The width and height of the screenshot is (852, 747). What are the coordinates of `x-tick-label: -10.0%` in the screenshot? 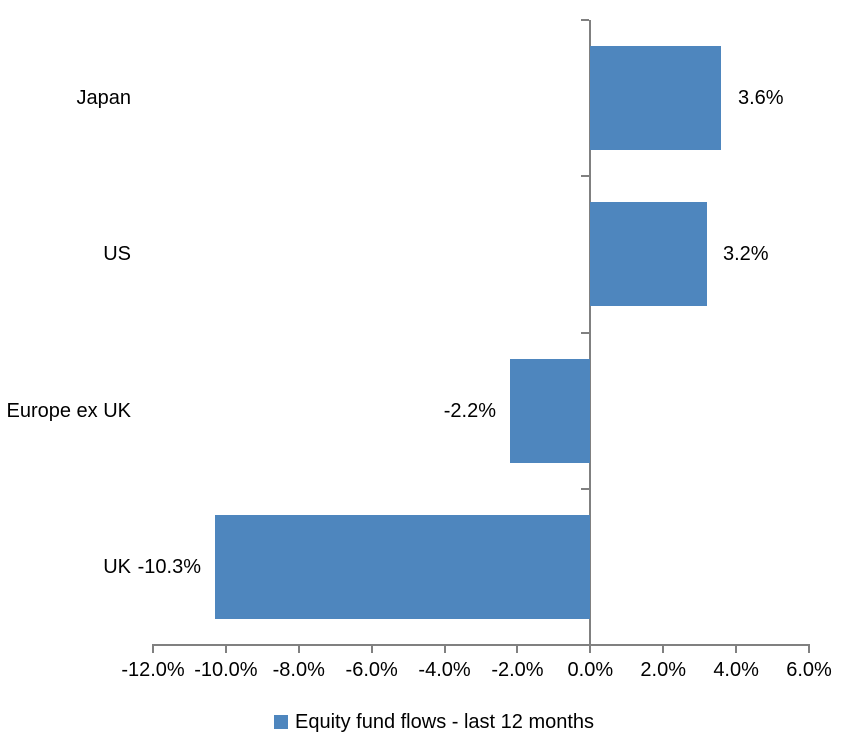 It's located at (226, 670).